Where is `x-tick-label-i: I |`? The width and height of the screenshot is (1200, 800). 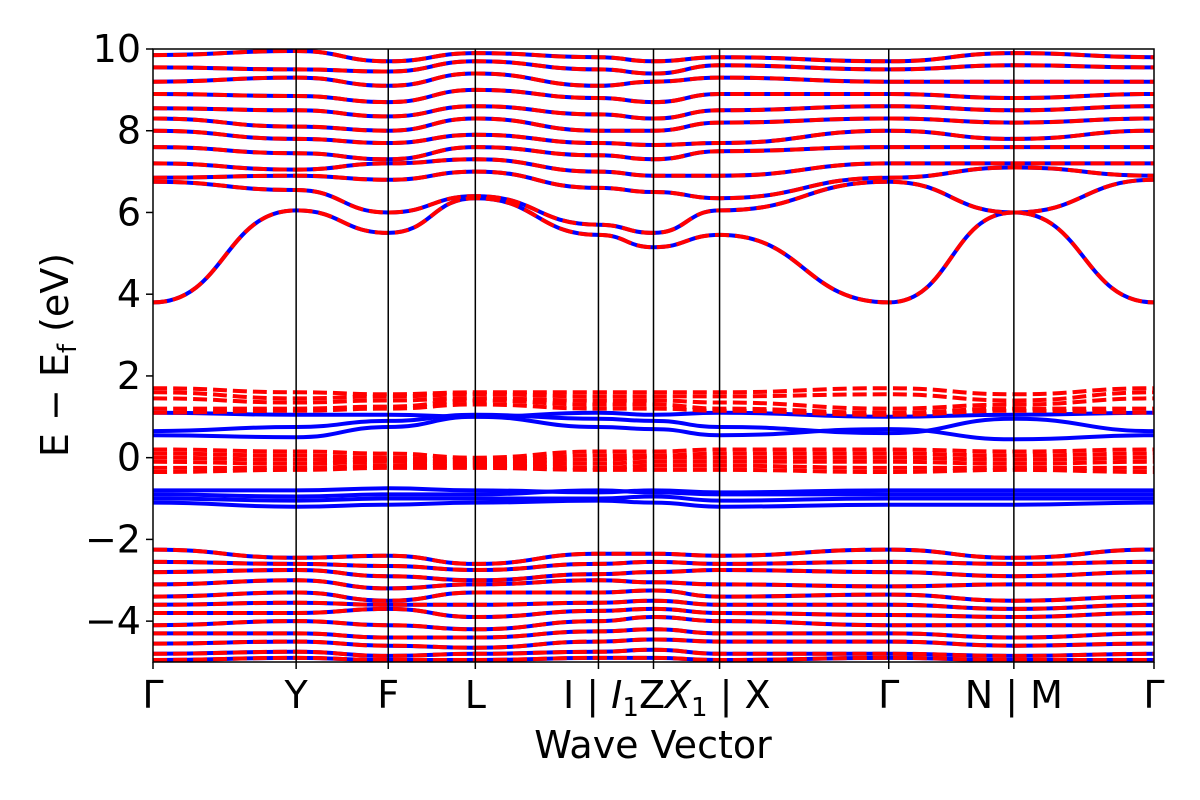
x-tick-label-i: I | is located at coordinates (587, 695).